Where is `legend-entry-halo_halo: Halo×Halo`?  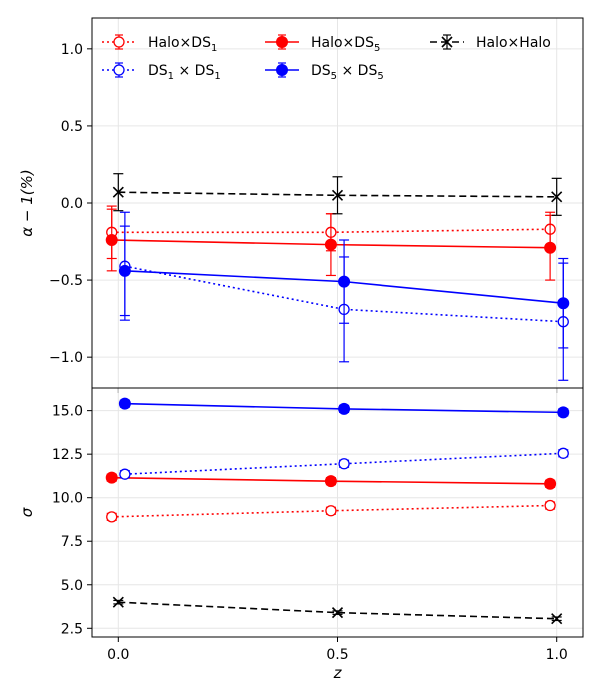
legend-entry-halo_halo: Halo×Halo is located at coordinates (490, 42).